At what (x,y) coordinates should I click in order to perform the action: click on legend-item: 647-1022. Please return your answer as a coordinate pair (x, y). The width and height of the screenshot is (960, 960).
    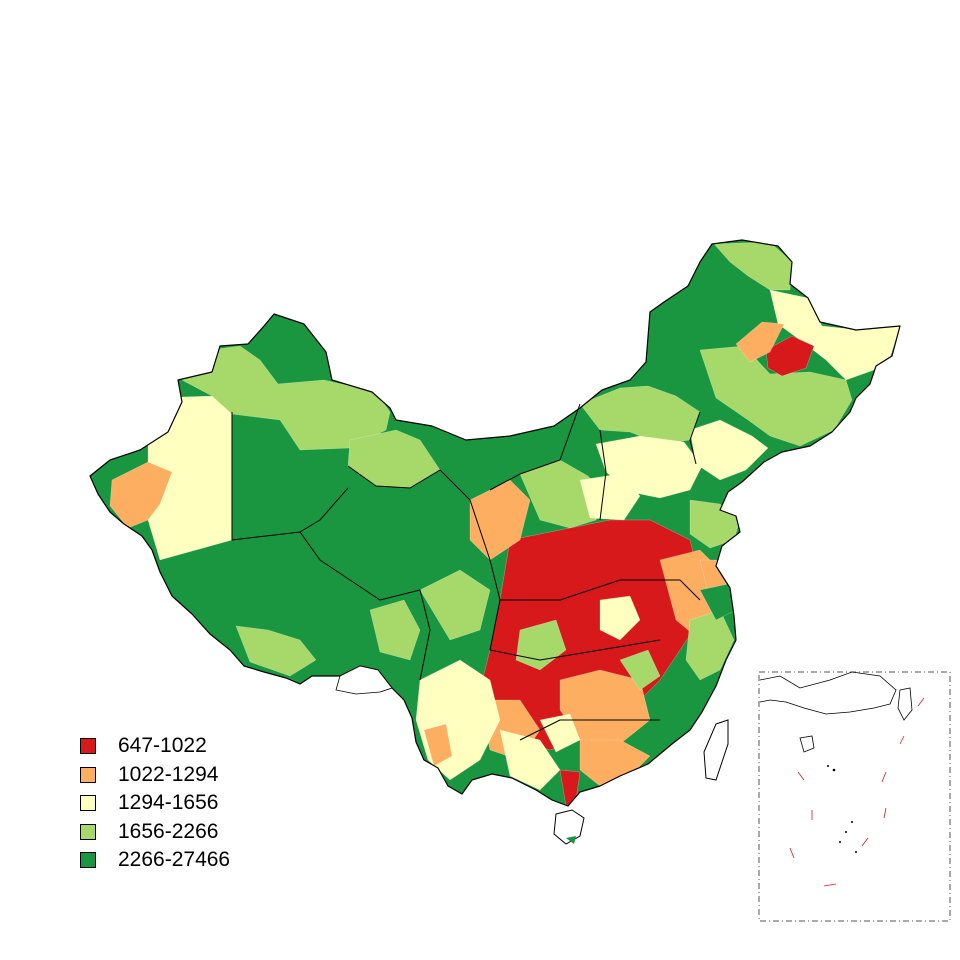
    Looking at the image, I should click on (155, 746).